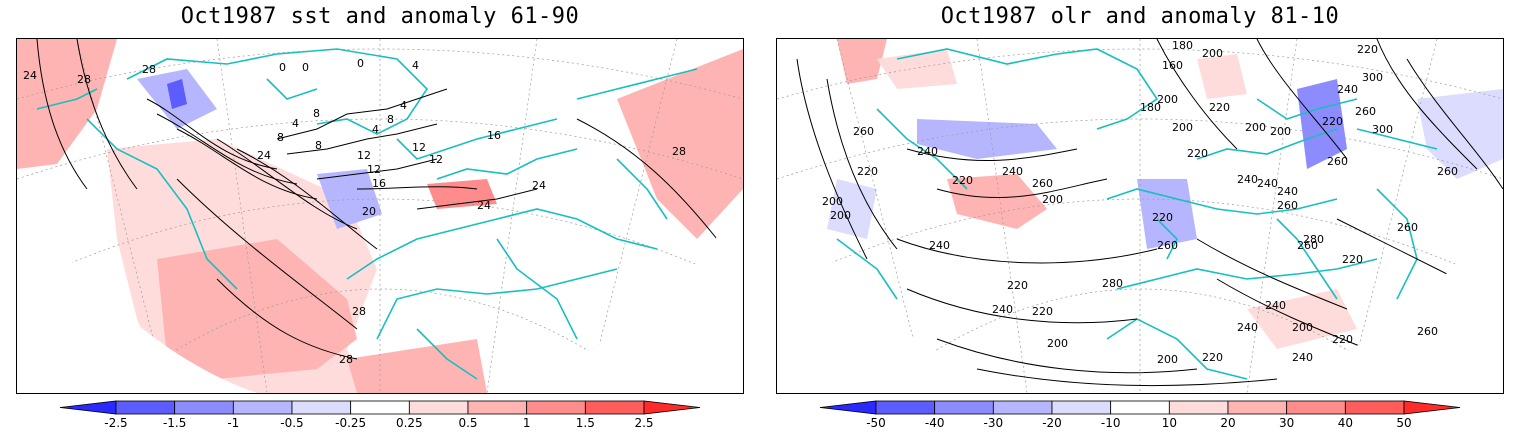  I want to click on olr-negative-anomaly-africa, so click(1167, 214).